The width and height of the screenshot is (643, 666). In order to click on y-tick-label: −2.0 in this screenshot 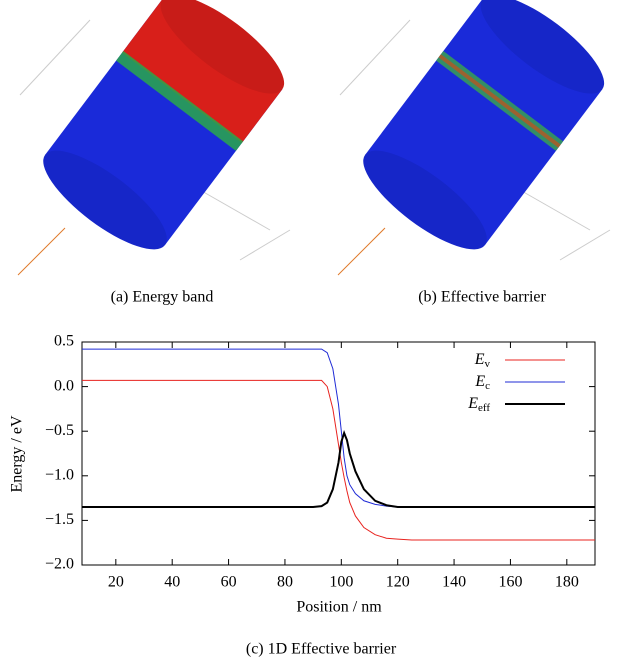, I will do `click(59, 564)`.